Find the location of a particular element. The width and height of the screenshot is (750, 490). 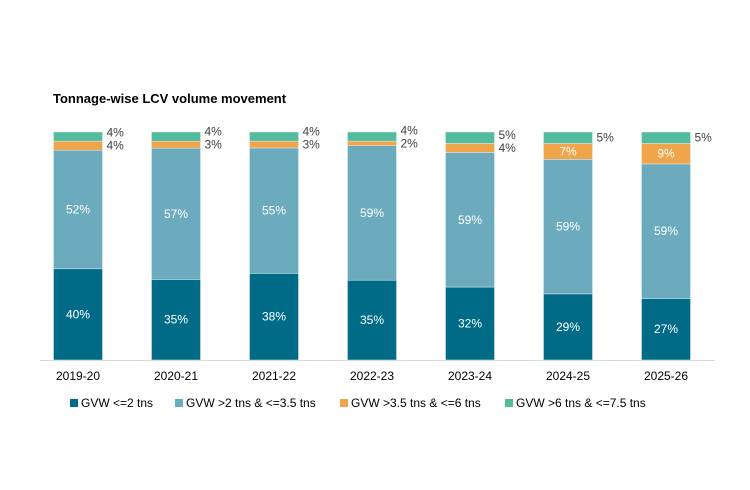

data-label: 40% is located at coordinates (78, 314).